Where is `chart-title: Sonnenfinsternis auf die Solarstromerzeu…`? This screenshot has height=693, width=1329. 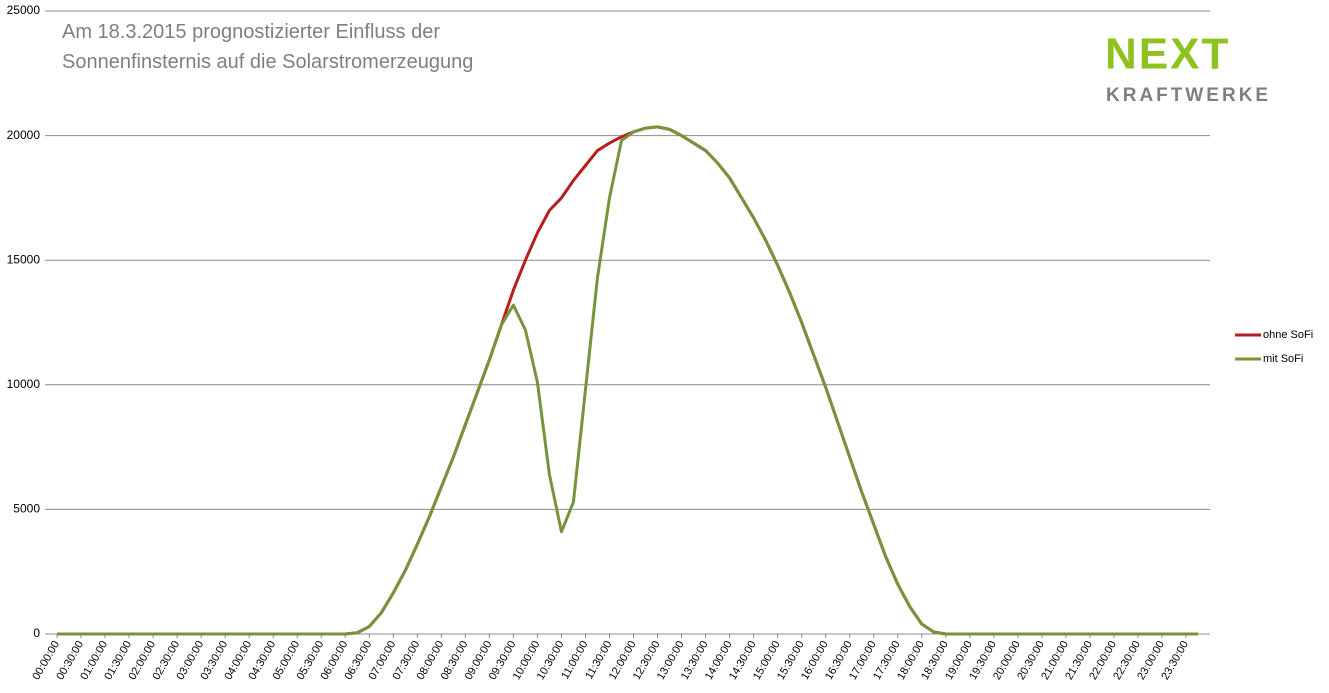 chart-title: Sonnenfinsternis auf die Solarstromerzeu… is located at coordinates (267, 62).